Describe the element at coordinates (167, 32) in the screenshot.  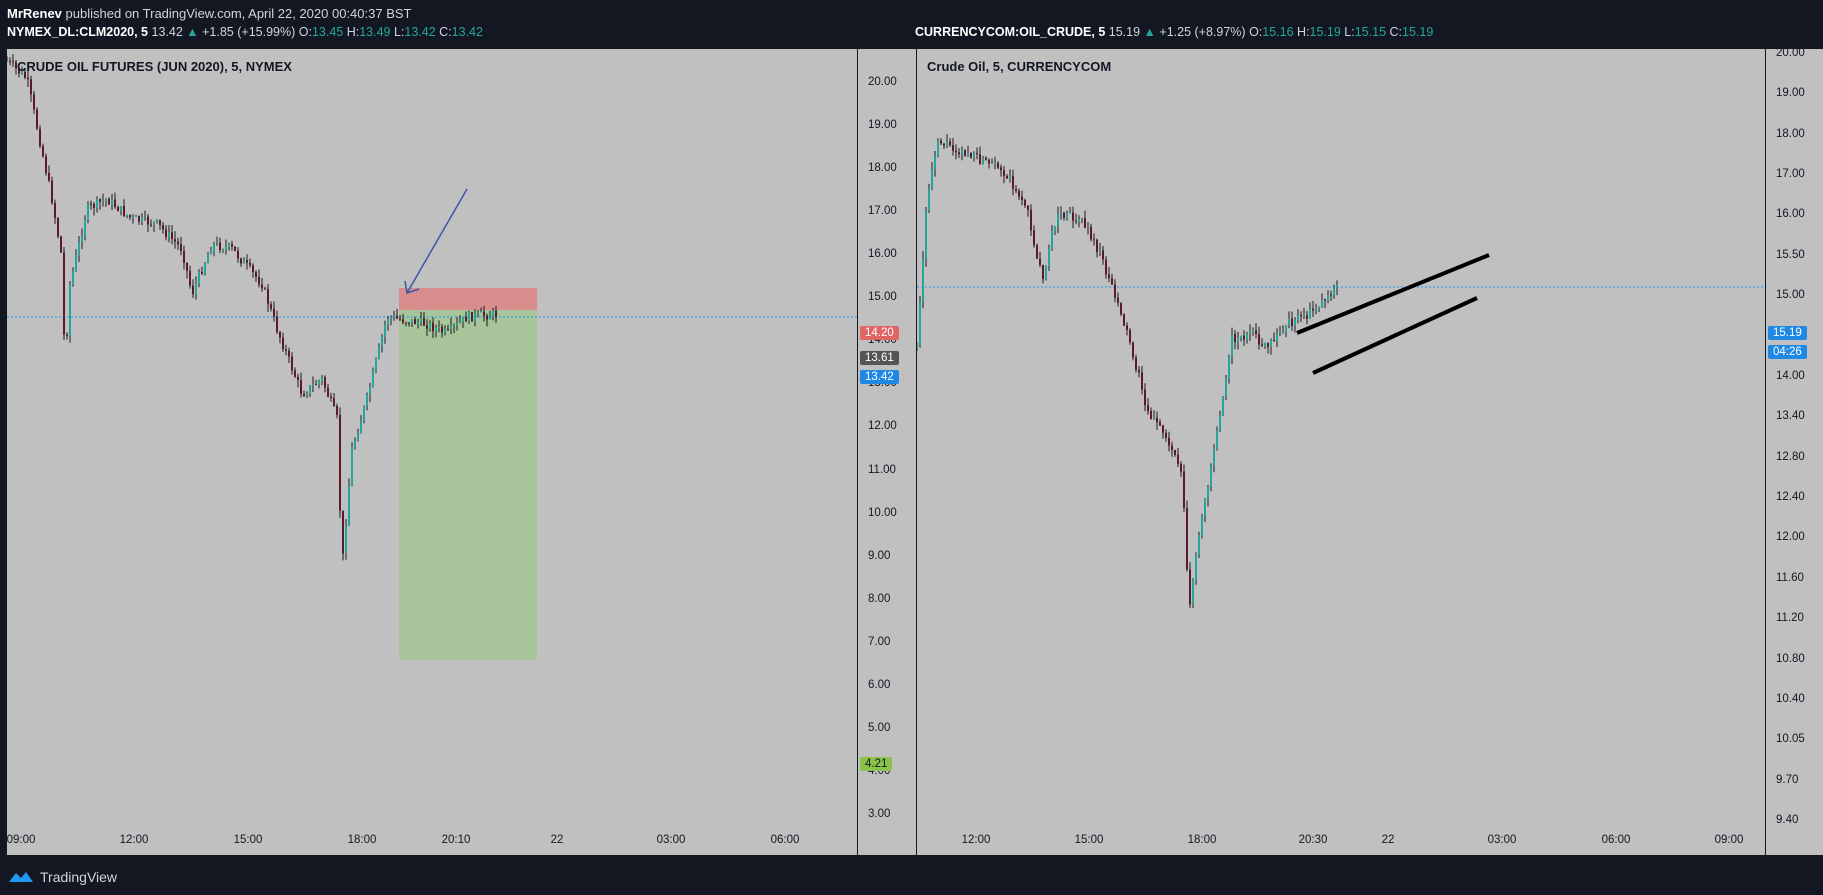
I see `left-last: 13.42` at that location.